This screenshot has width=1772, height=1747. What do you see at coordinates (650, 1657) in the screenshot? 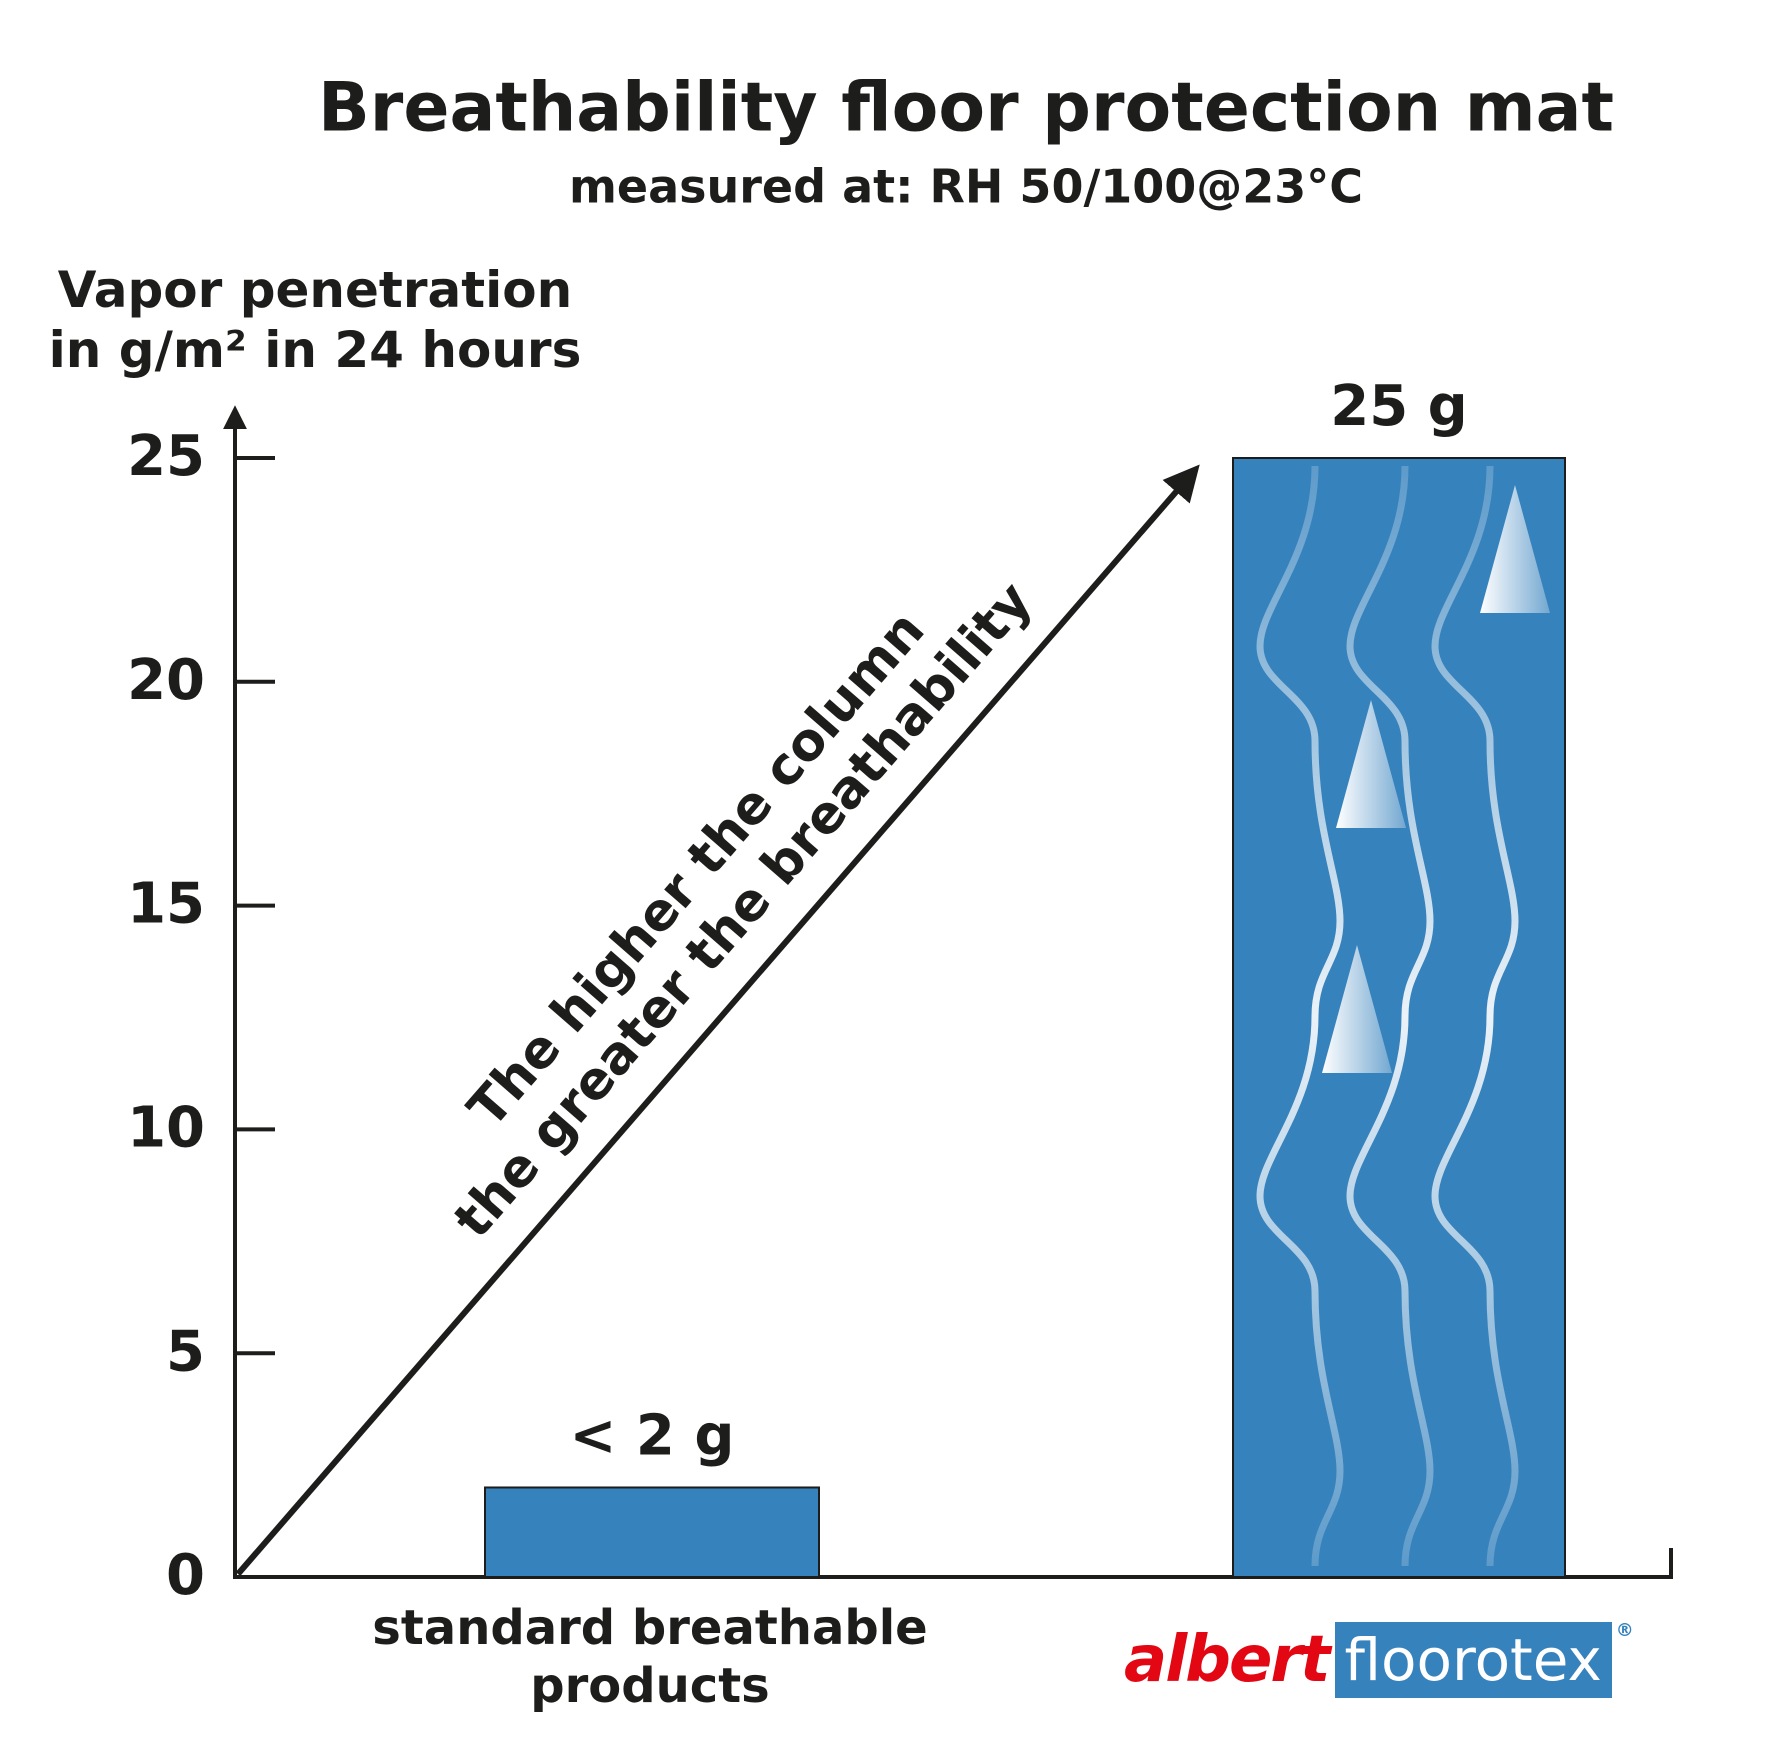
I see `x-tick-label: standard breathable products` at bounding box center [650, 1657].